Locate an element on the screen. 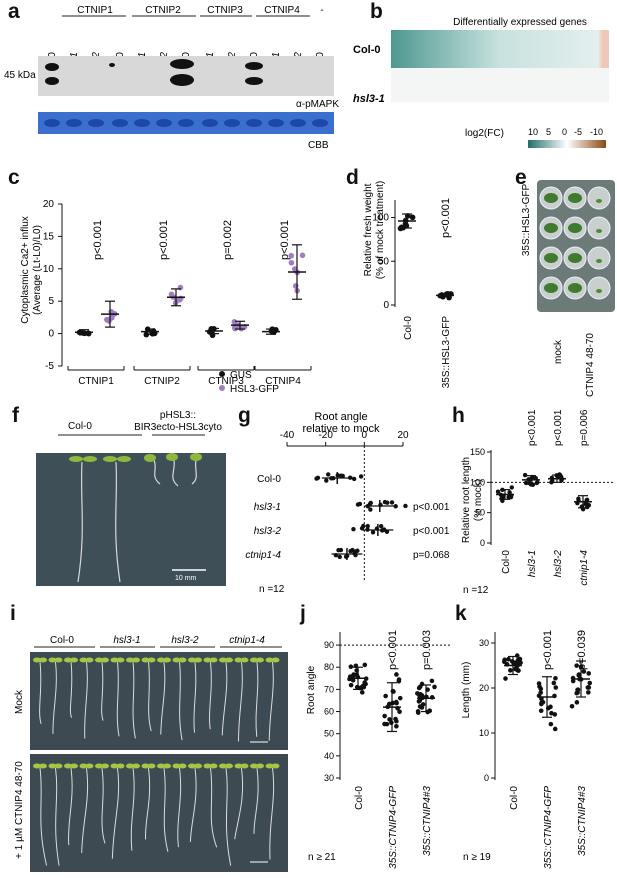 Image resolution: width=617 pixels, height=878 pixels. j-category-label: Col-0 is located at coordinates (359, 798).